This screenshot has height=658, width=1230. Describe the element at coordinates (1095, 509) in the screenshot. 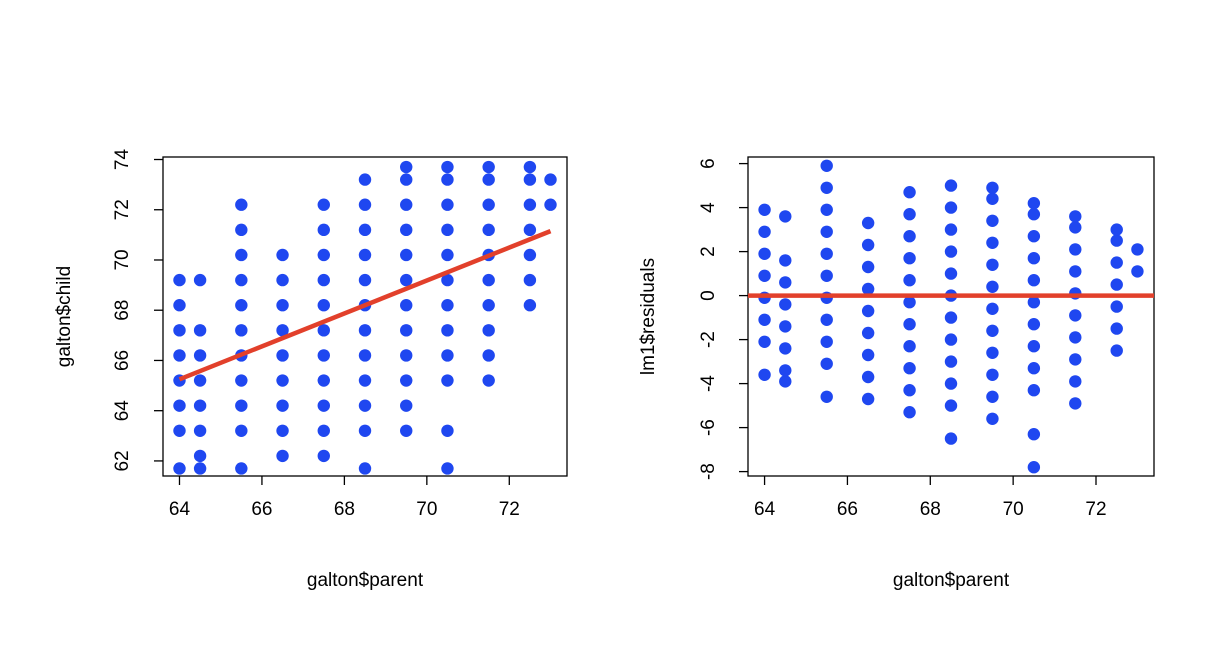

I see `x-tick-label: 72` at that location.